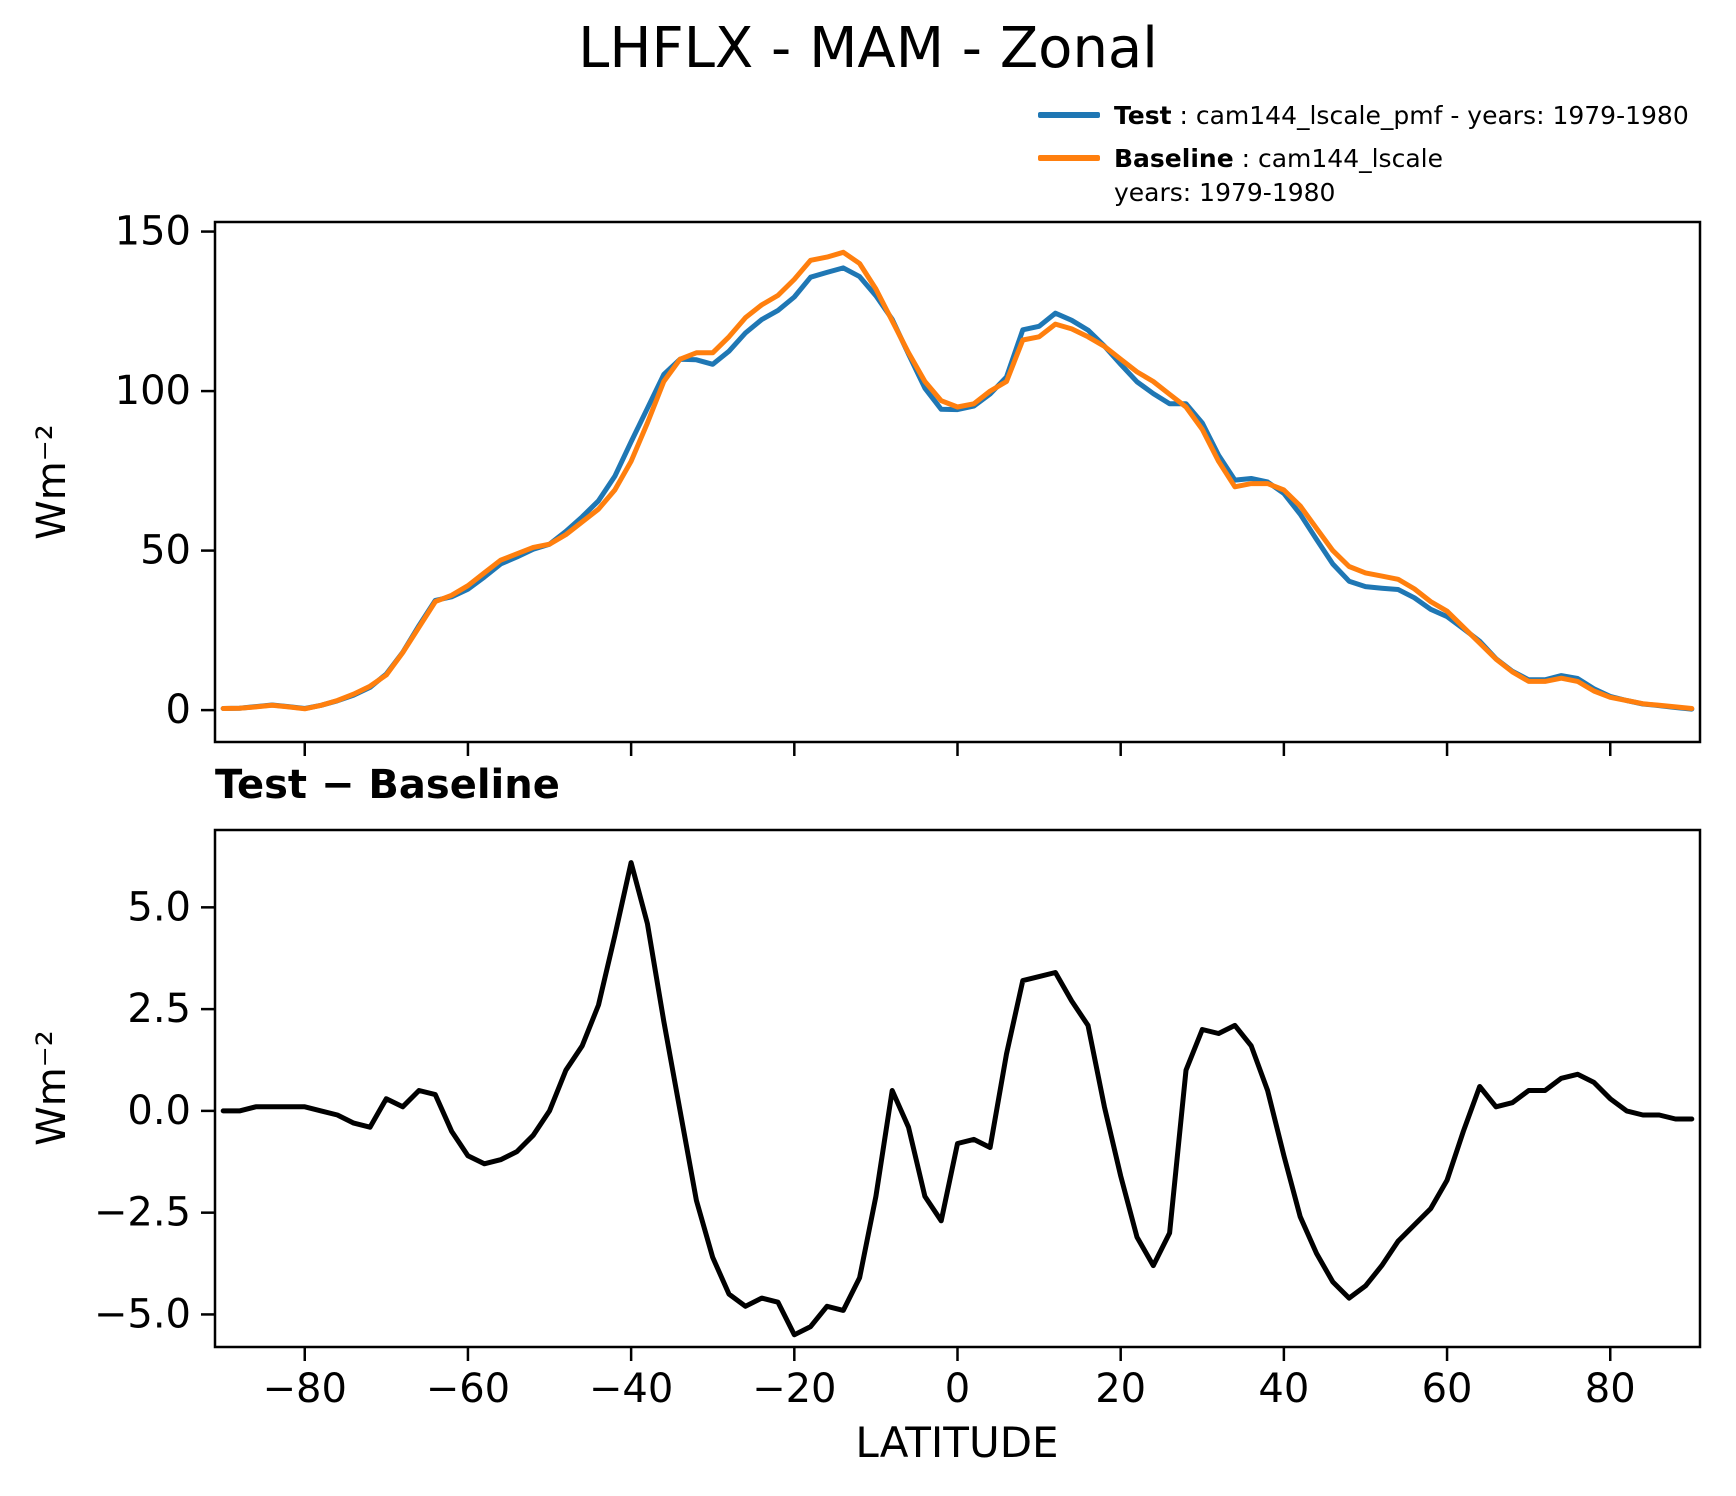  Describe the element at coordinates (468, 1389) in the screenshot. I see `x-tick-label: −60` at that location.